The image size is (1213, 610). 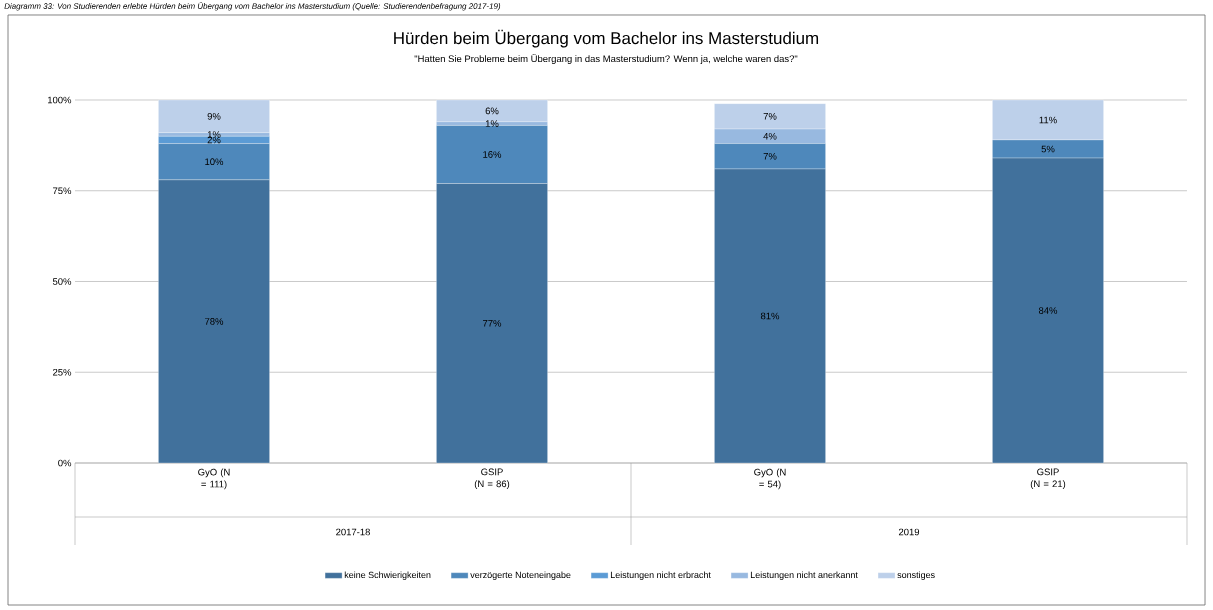 I want to click on data-label: 5%, so click(x=1048, y=149).